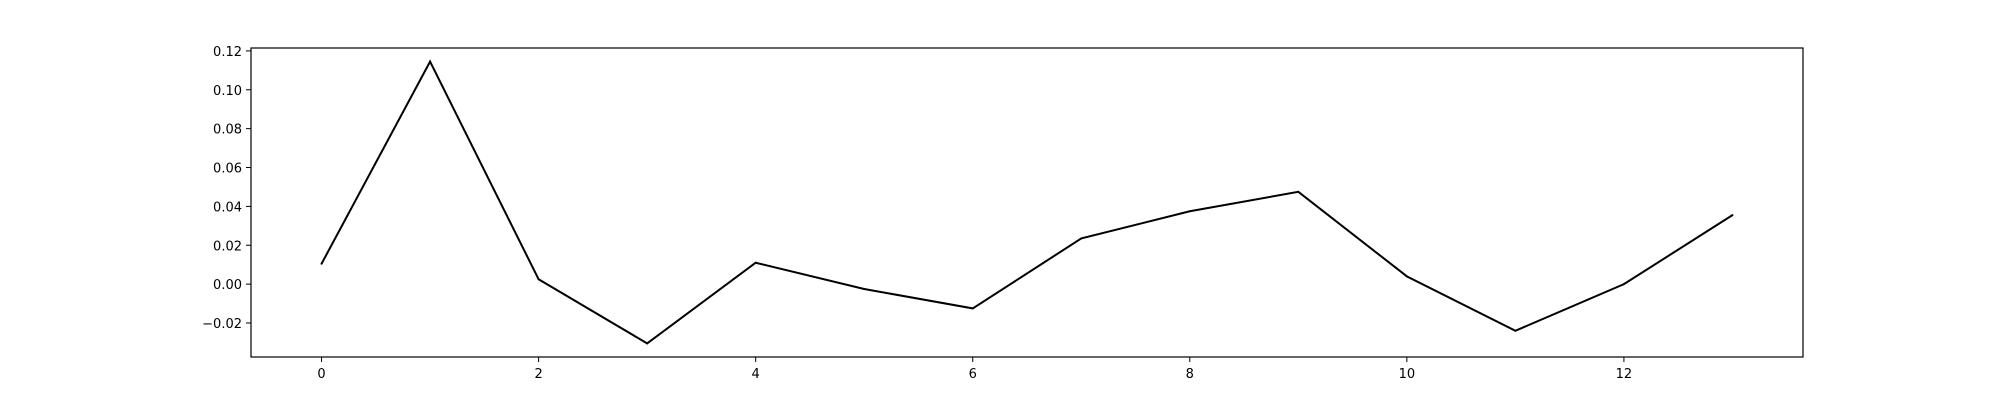  Describe the element at coordinates (756, 374) in the screenshot. I see `x-tick-label: 4` at that location.